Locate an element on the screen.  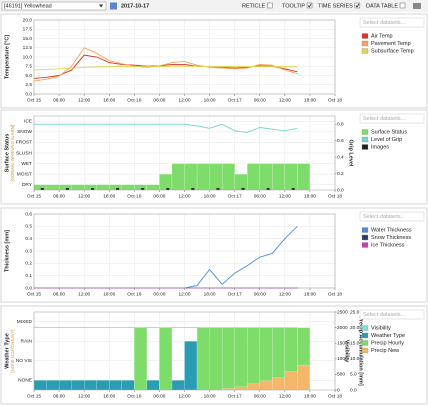
y-axis-title-right: Precip Accumulation [mm] is located at coordinates (361, 351).